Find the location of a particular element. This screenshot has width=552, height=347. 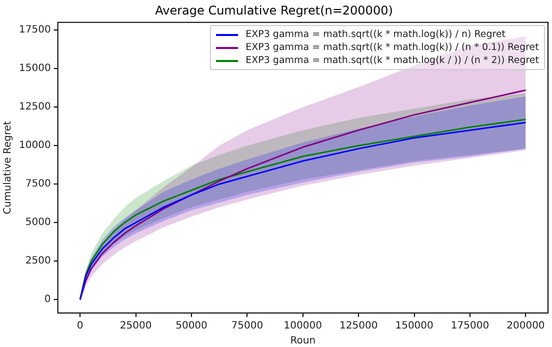

x-tick-label: 100000 is located at coordinates (303, 326).